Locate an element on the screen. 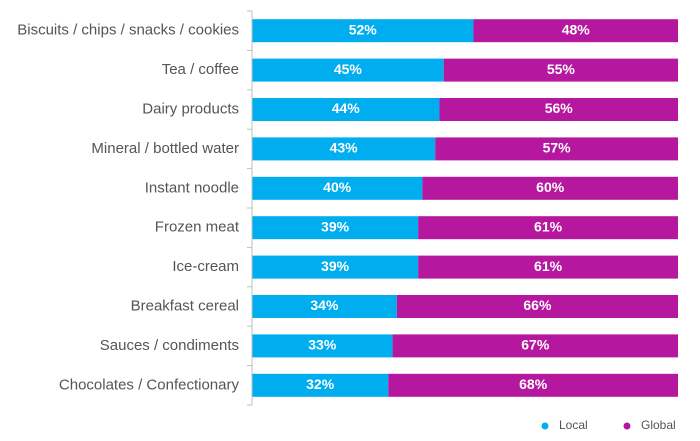 The width and height of the screenshot is (700, 441). data-label-local: 40% is located at coordinates (337, 187).